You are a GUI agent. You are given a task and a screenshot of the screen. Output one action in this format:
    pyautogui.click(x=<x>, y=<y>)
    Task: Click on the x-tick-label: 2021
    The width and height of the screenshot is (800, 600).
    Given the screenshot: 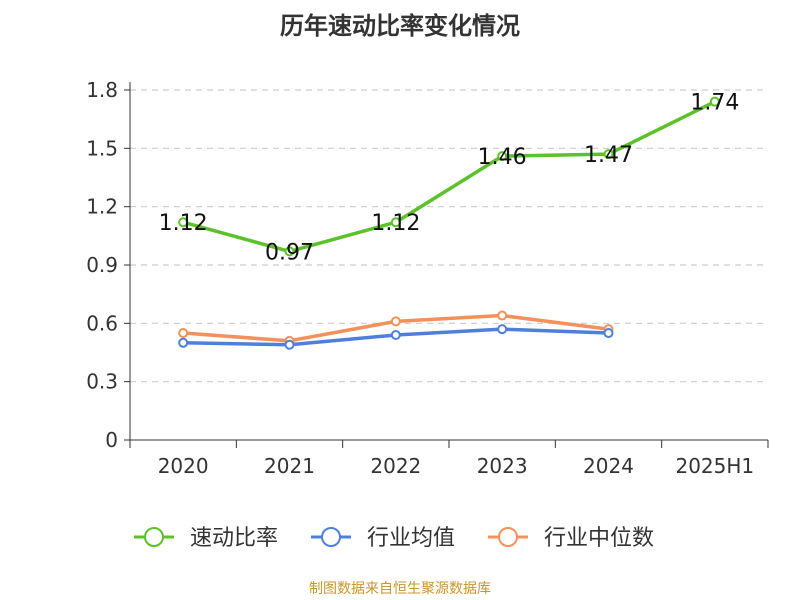 What is the action you would take?
    pyautogui.click(x=289, y=466)
    